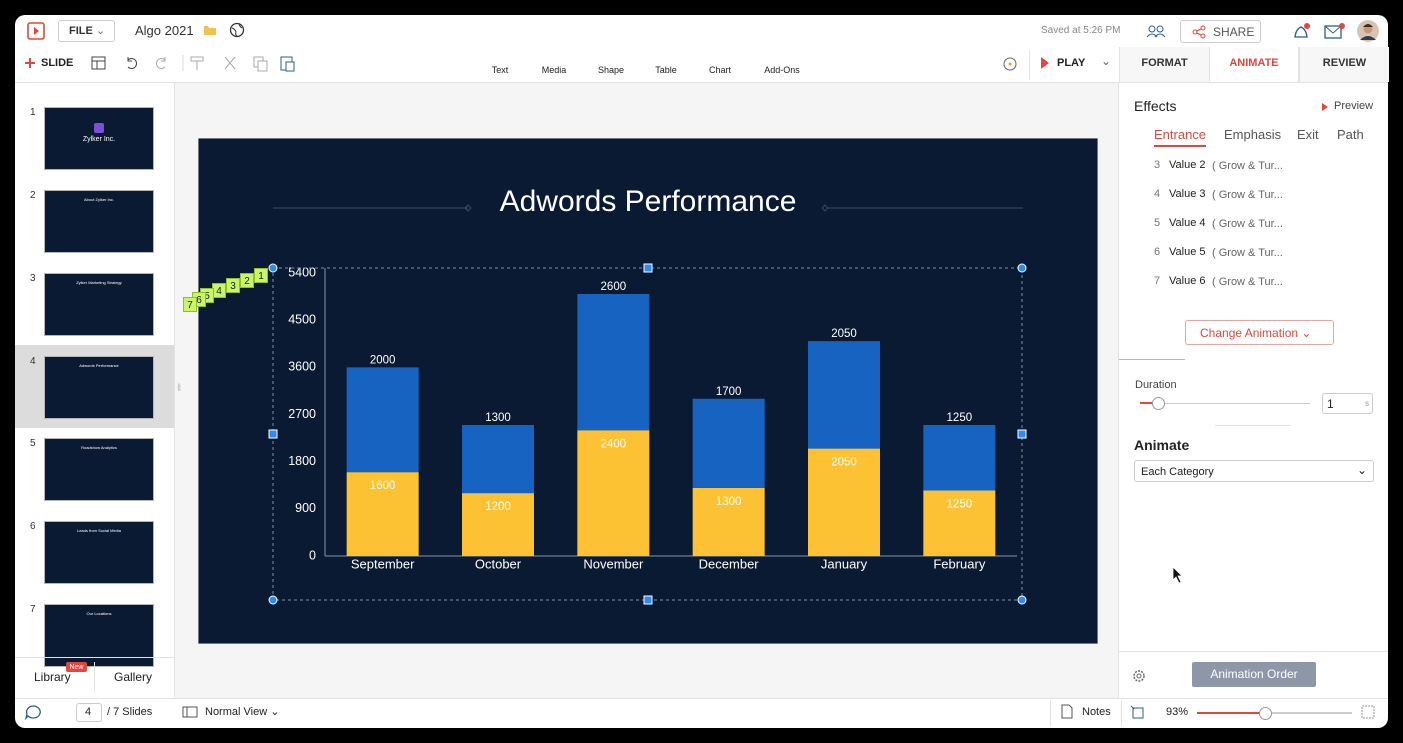 Image resolution: width=1403 pixels, height=743 pixels. What do you see at coordinates (305, 508) in the screenshot?
I see `y-tick-label: 900` at bounding box center [305, 508].